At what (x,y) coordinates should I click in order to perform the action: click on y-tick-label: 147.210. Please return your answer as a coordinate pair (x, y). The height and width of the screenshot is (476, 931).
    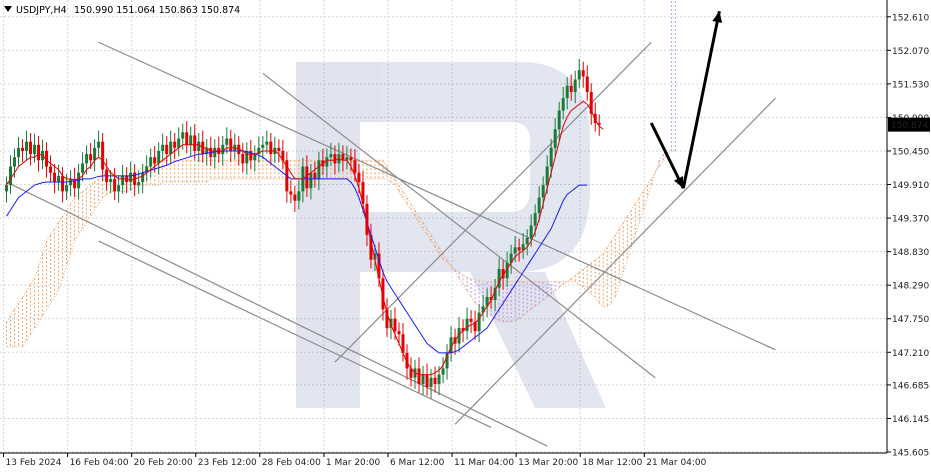
    Looking at the image, I should click on (910, 354).